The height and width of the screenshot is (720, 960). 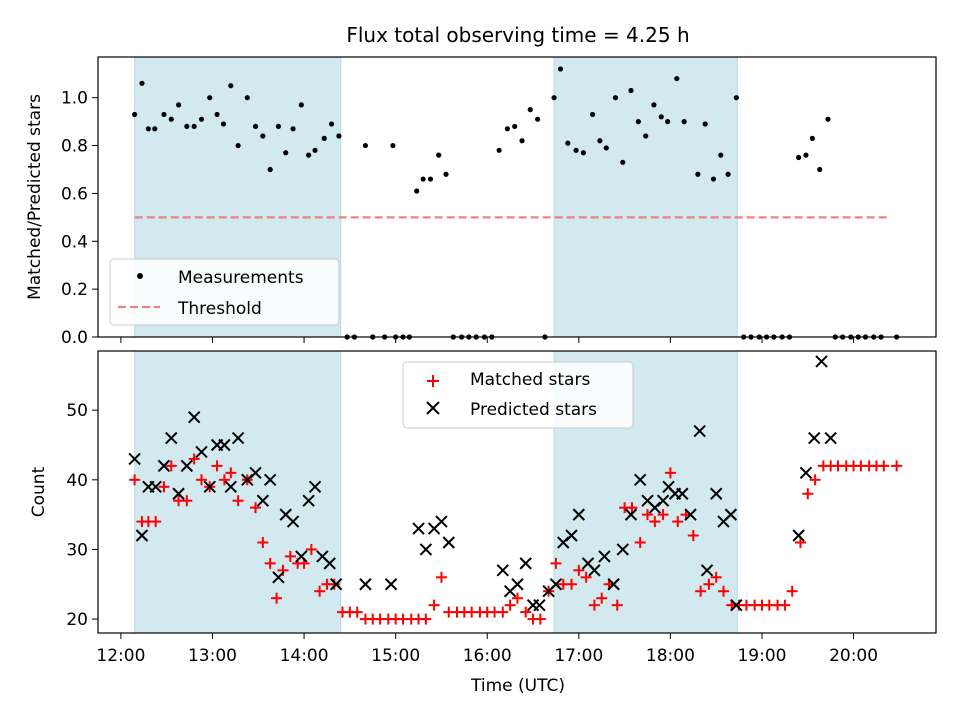 What do you see at coordinates (224, 292) in the screenshot?
I see `top-legend: Measurements Threshold` at bounding box center [224, 292].